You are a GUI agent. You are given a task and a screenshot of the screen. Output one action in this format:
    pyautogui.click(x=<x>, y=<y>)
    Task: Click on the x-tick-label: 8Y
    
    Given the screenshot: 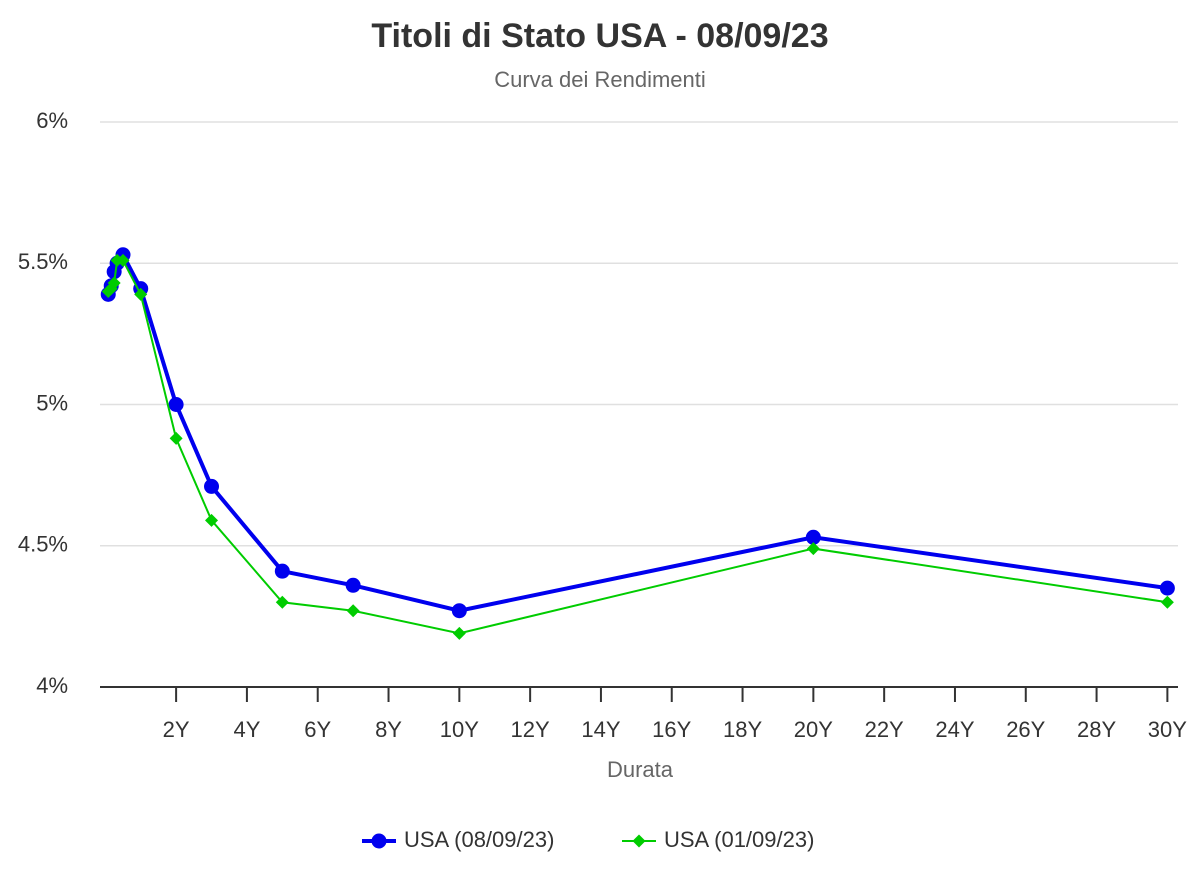 What is the action you would take?
    pyautogui.click(x=388, y=729)
    